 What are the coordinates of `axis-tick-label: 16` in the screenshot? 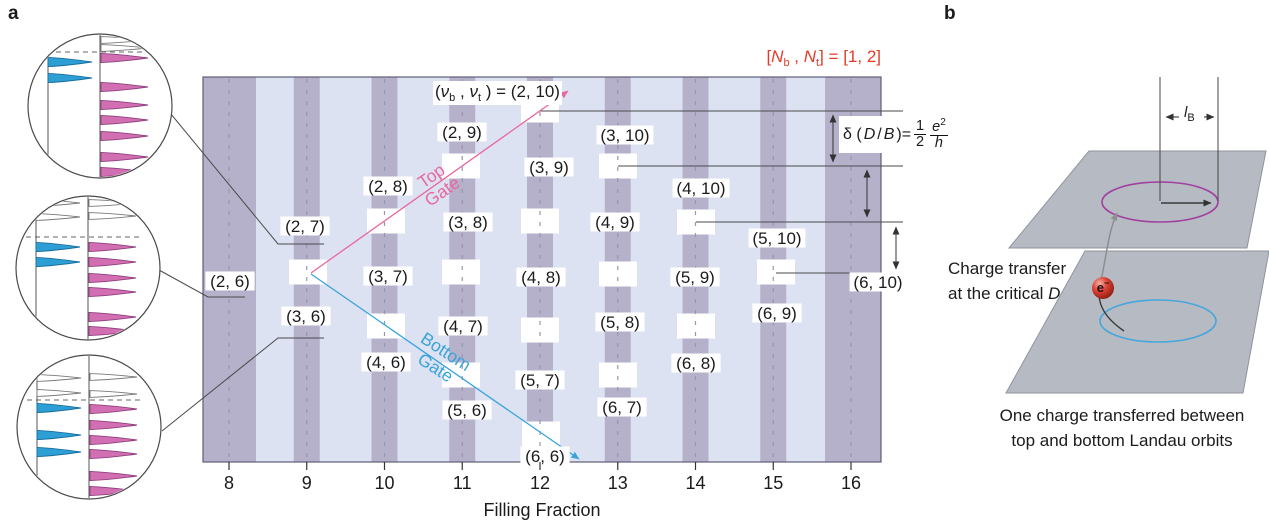 It's located at (851, 483).